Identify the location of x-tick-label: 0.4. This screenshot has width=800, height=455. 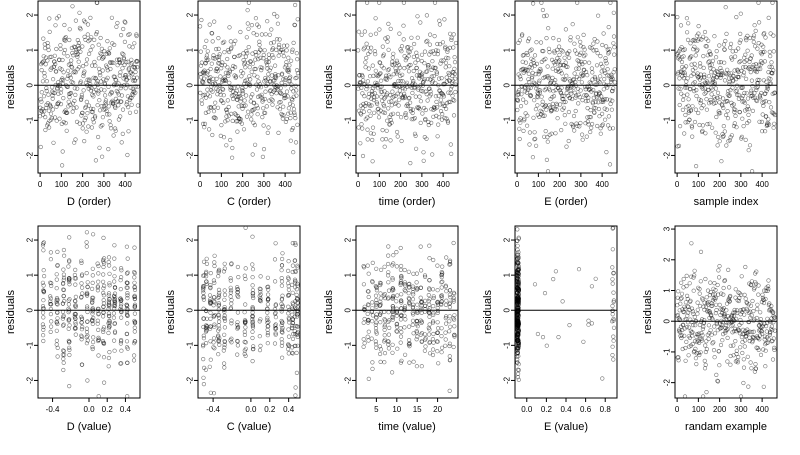
(126, 409).